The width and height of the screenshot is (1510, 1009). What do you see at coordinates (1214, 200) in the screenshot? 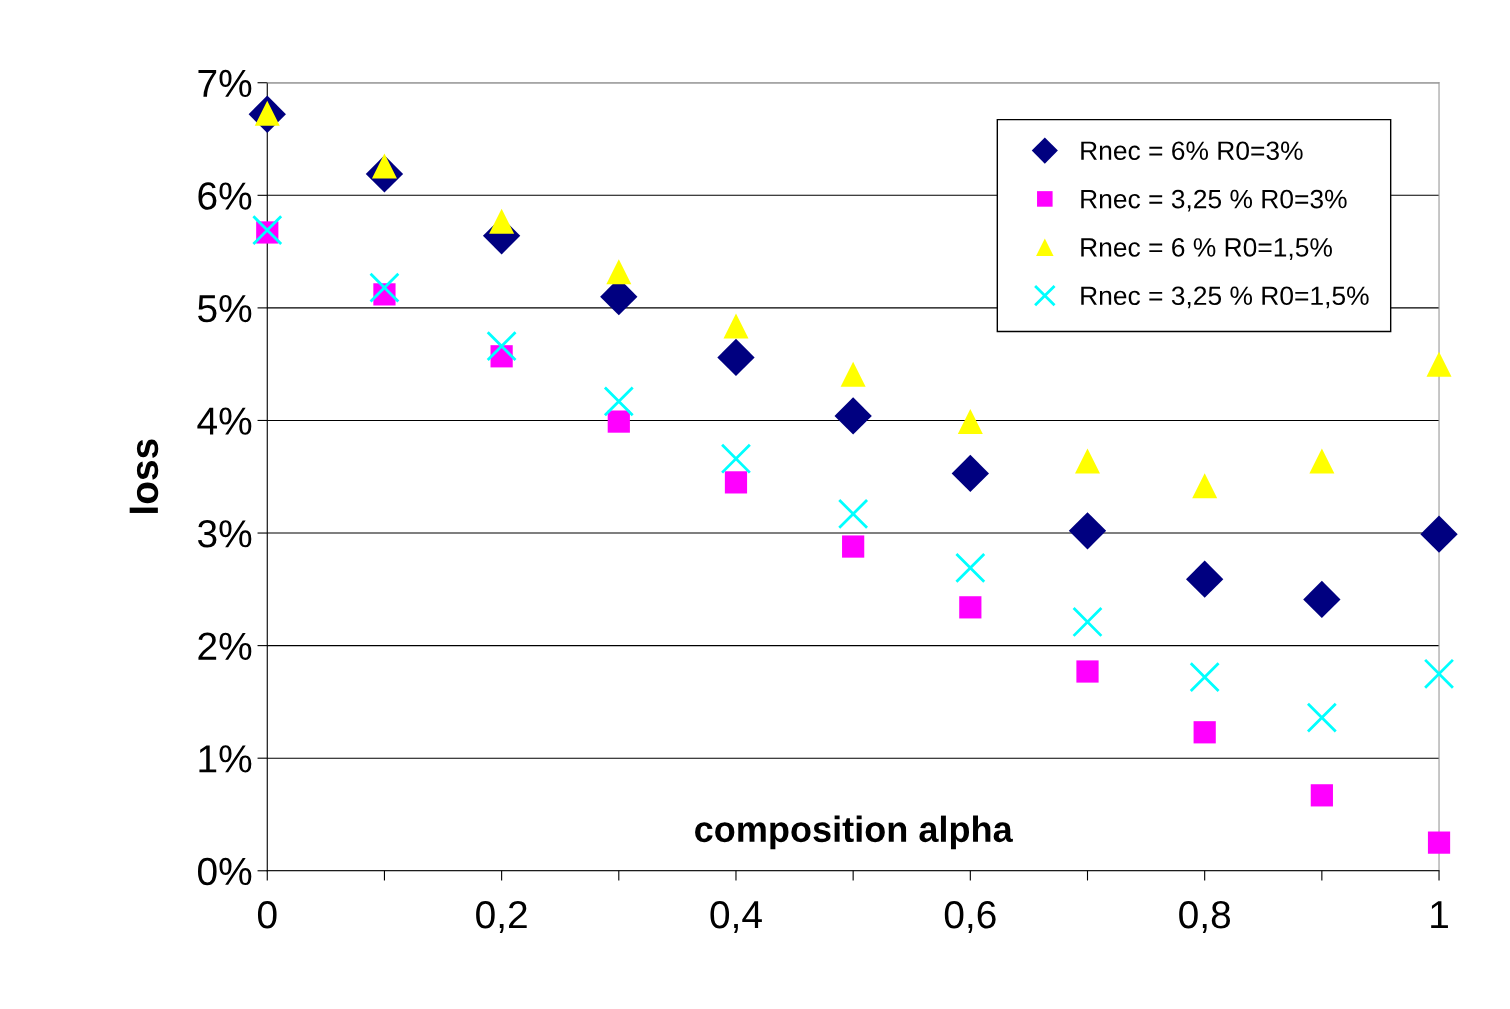
I see `legend-label: Rnec = 3,25 % R0=3%` at bounding box center [1214, 200].